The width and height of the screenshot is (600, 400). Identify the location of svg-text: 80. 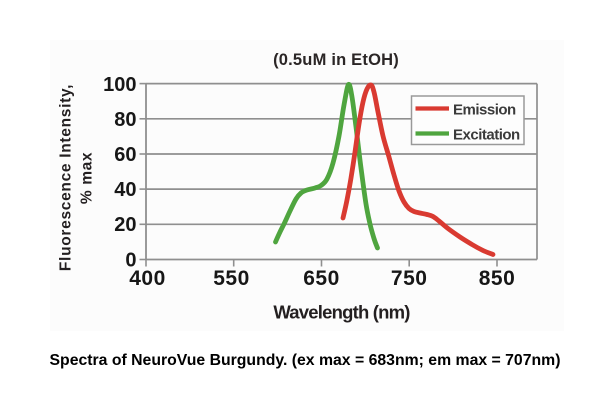
(125, 120).